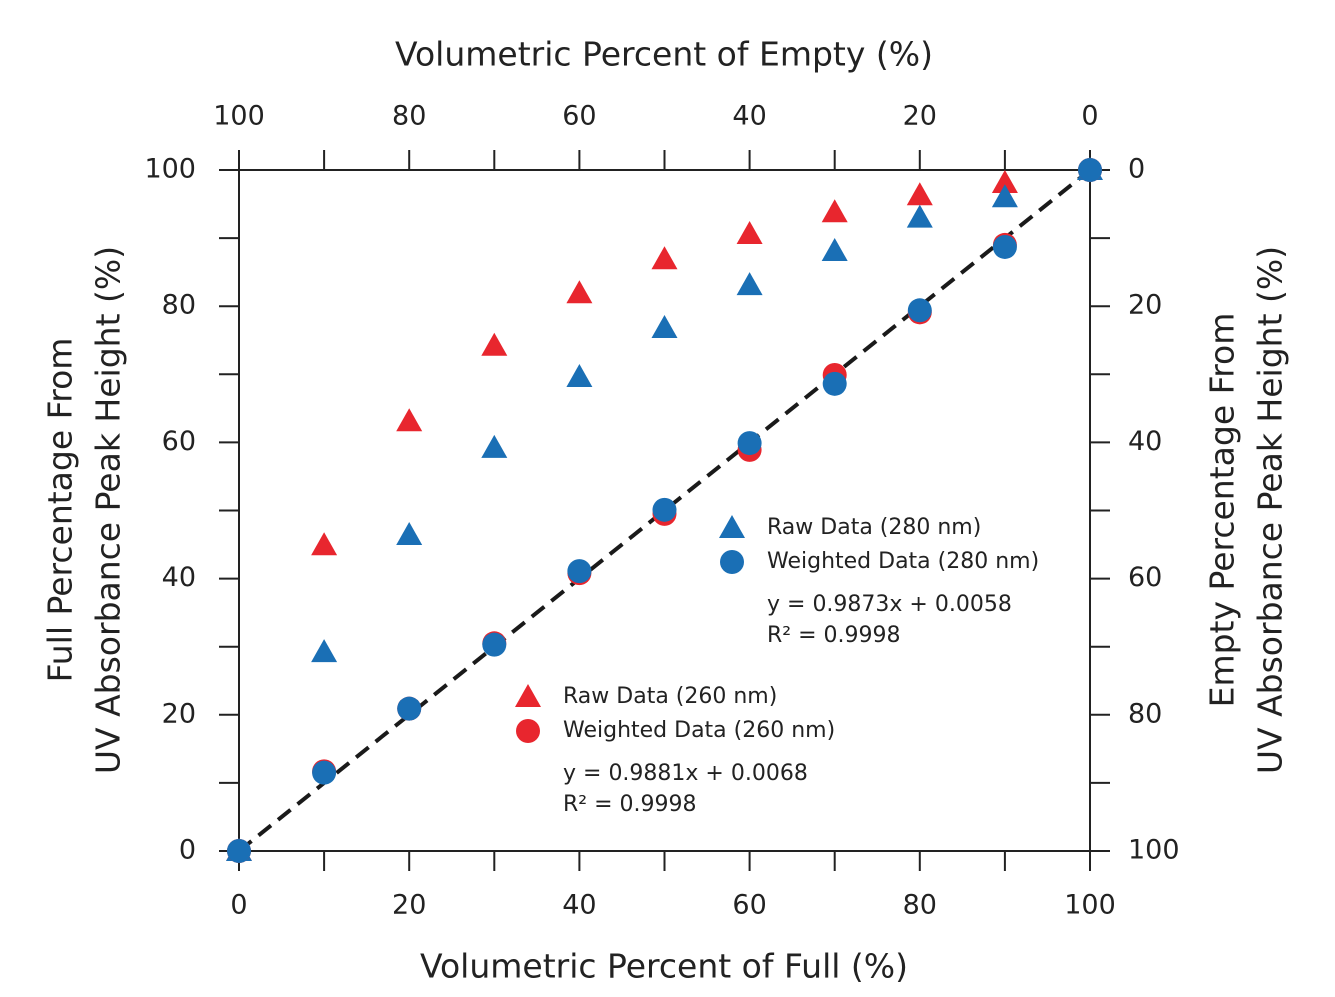  What do you see at coordinates (664, 966) in the screenshot?
I see `x-axis-title: Volumetric Percent of Full (%)` at bounding box center [664, 966].